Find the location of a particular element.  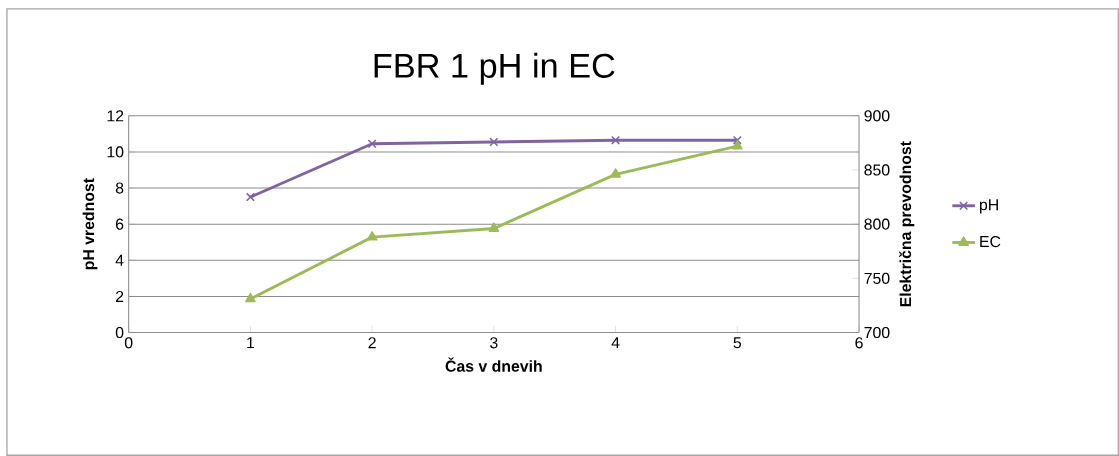

x-axis-title: Čas v dnevih is located at coordinates (493, 364).